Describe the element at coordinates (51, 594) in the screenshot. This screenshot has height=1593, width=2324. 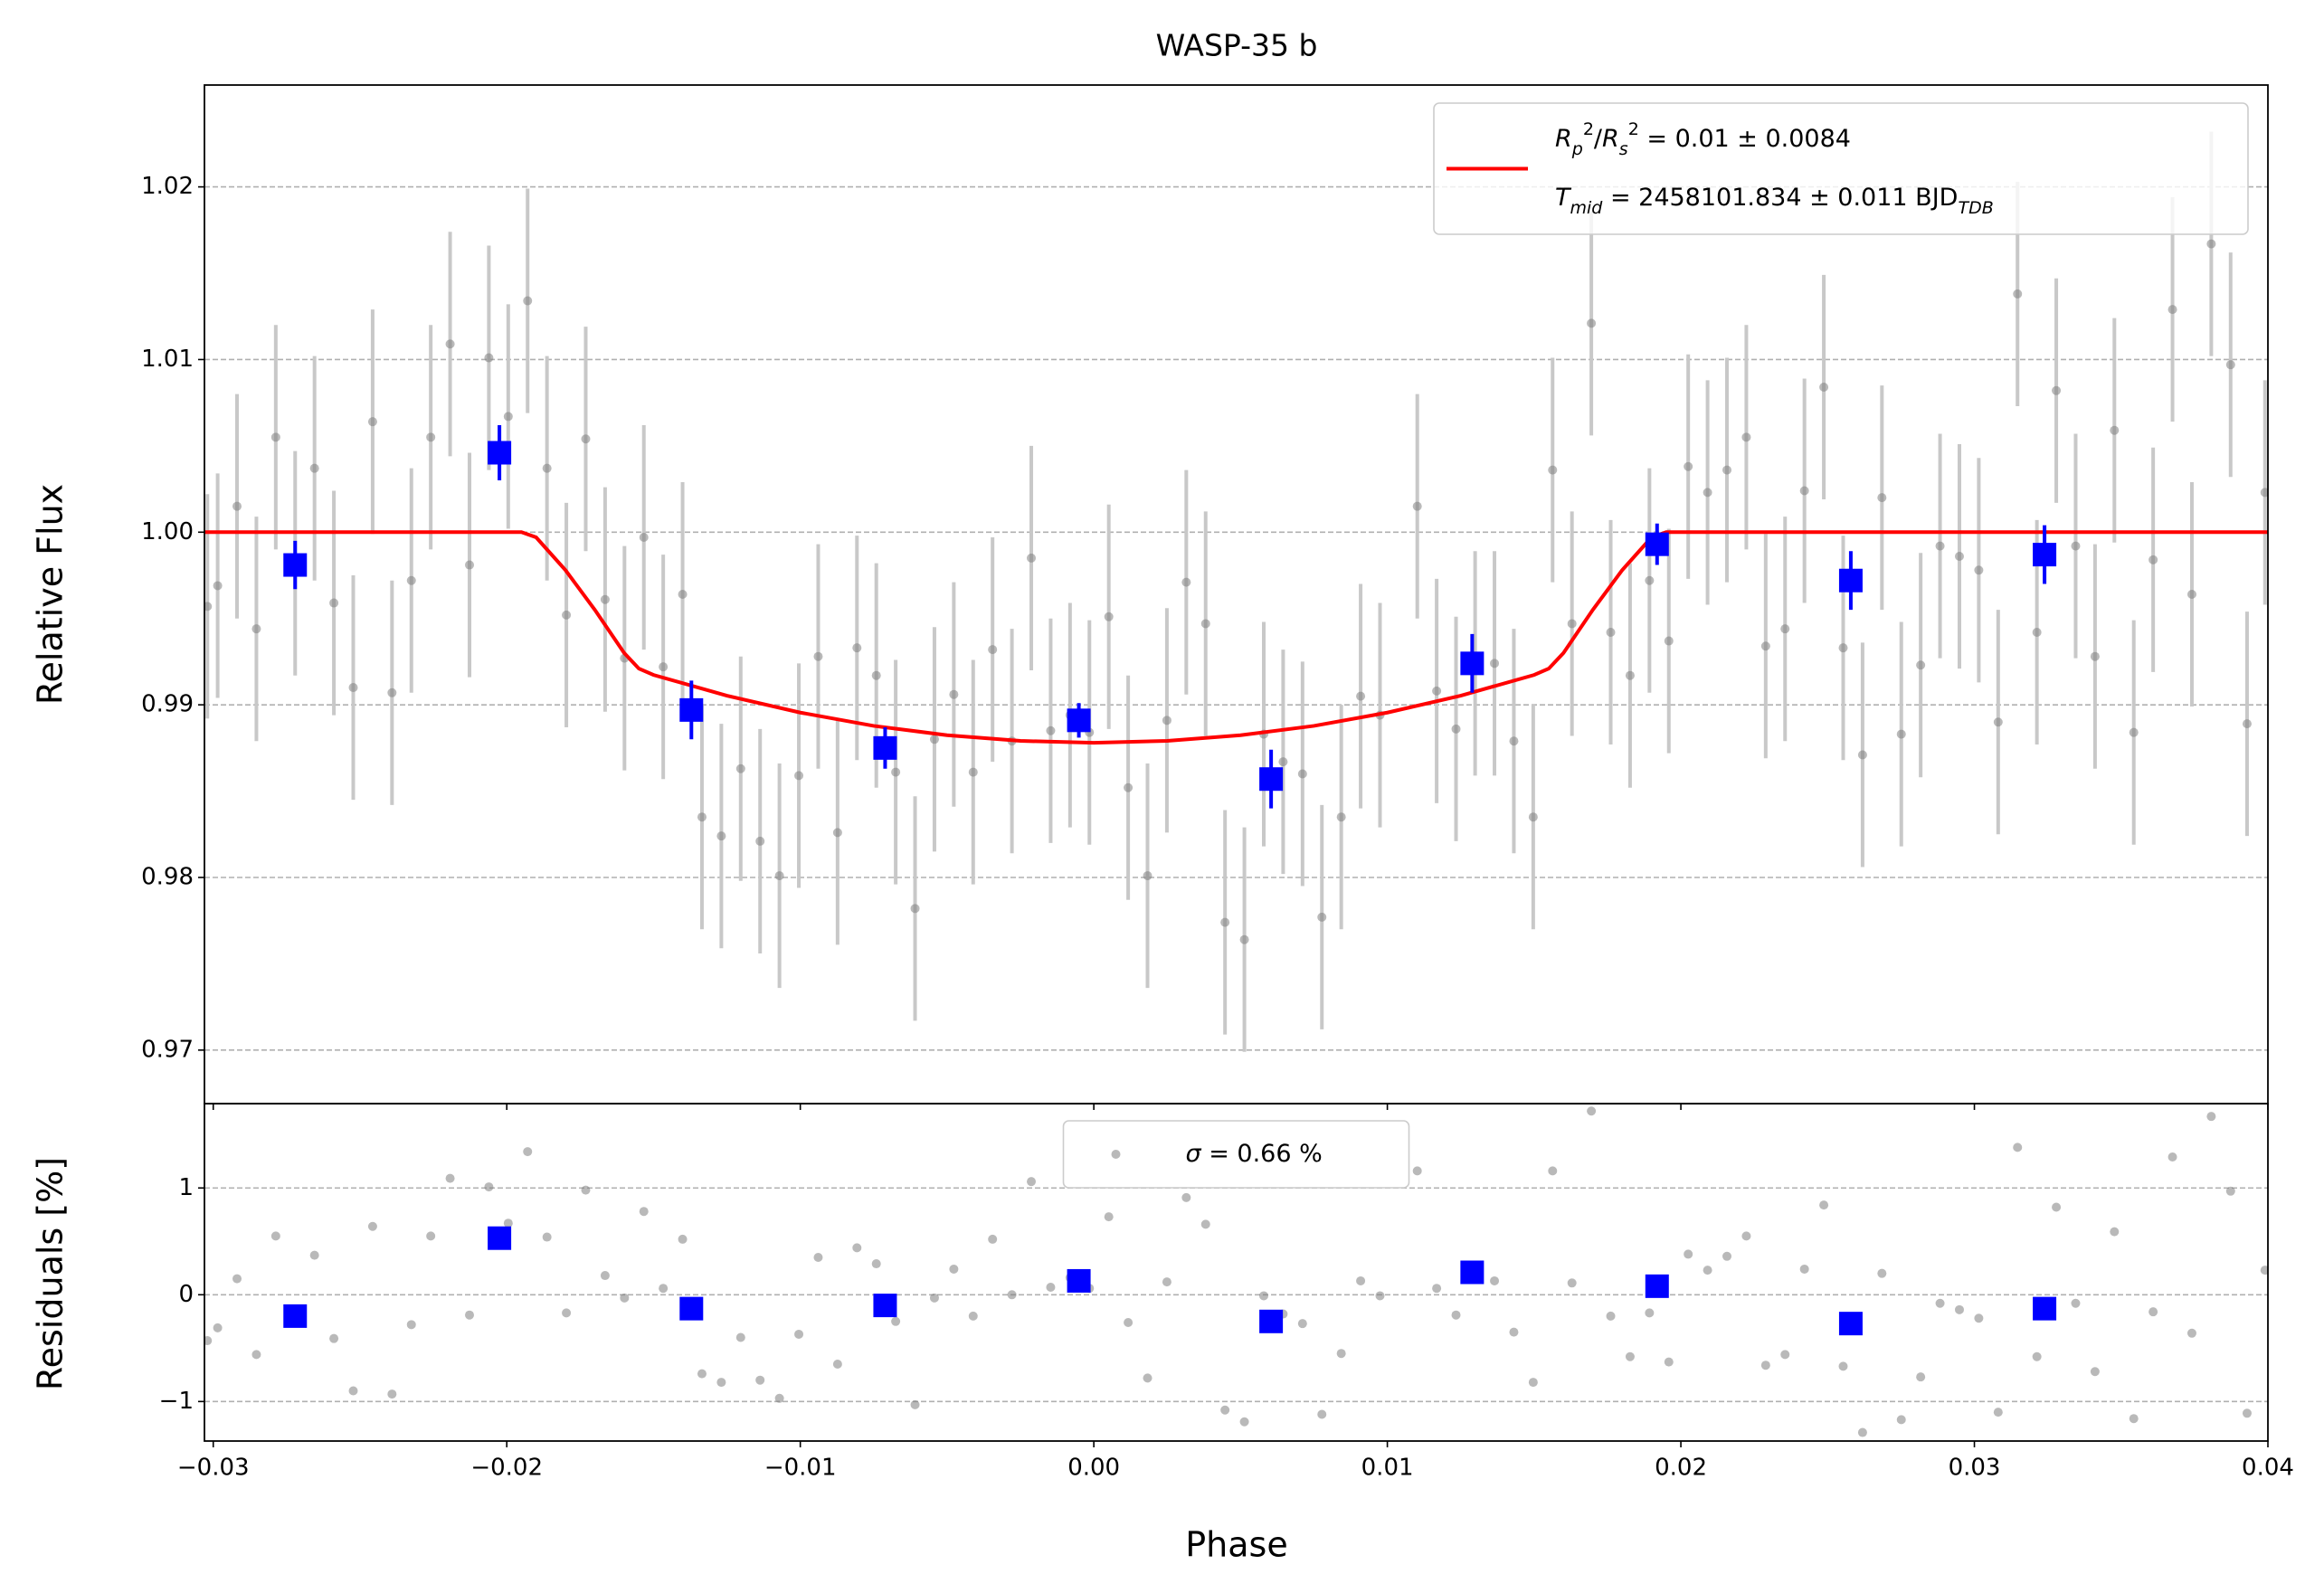
I see `y-axis-label: Relative Flux` at that location.